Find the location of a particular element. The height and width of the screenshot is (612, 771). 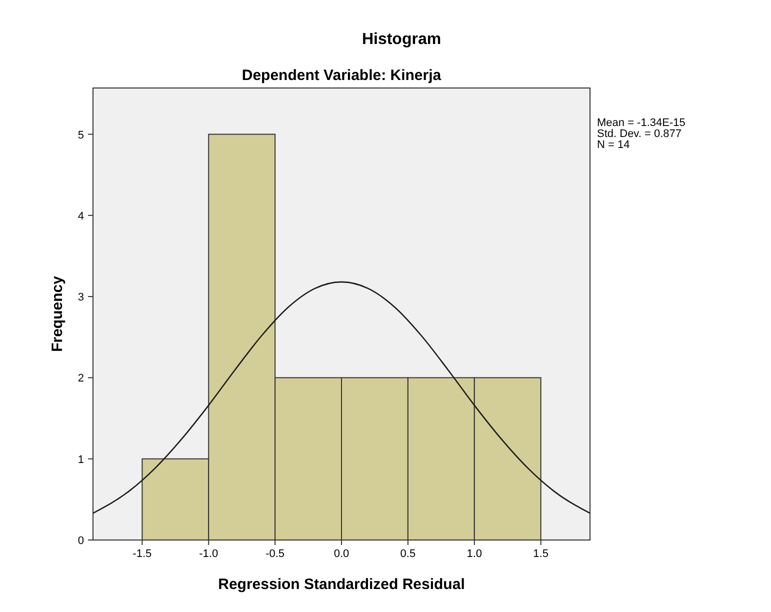

y-tick-label: 0 is located at coordinates (81, 541).